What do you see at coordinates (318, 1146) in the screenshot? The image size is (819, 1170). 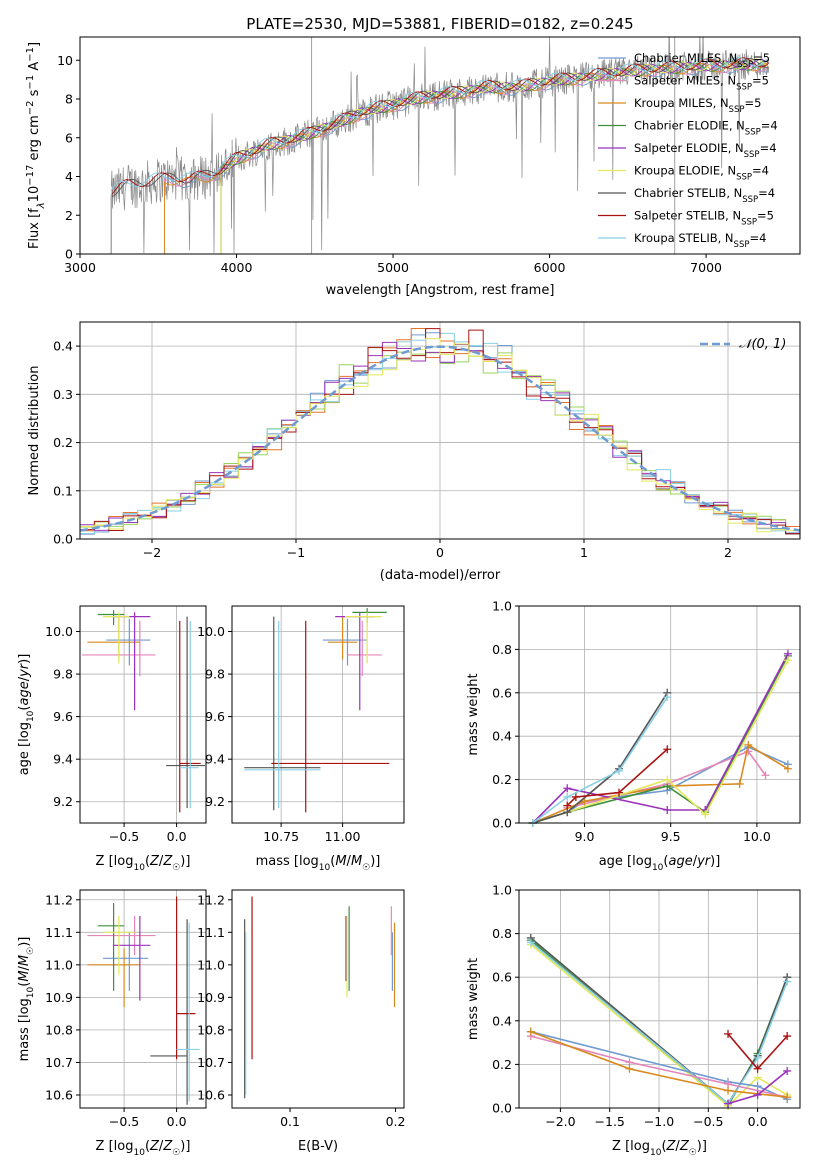 I see `x-axis-label: E(B-V)` at bounding box center [318, 1146].